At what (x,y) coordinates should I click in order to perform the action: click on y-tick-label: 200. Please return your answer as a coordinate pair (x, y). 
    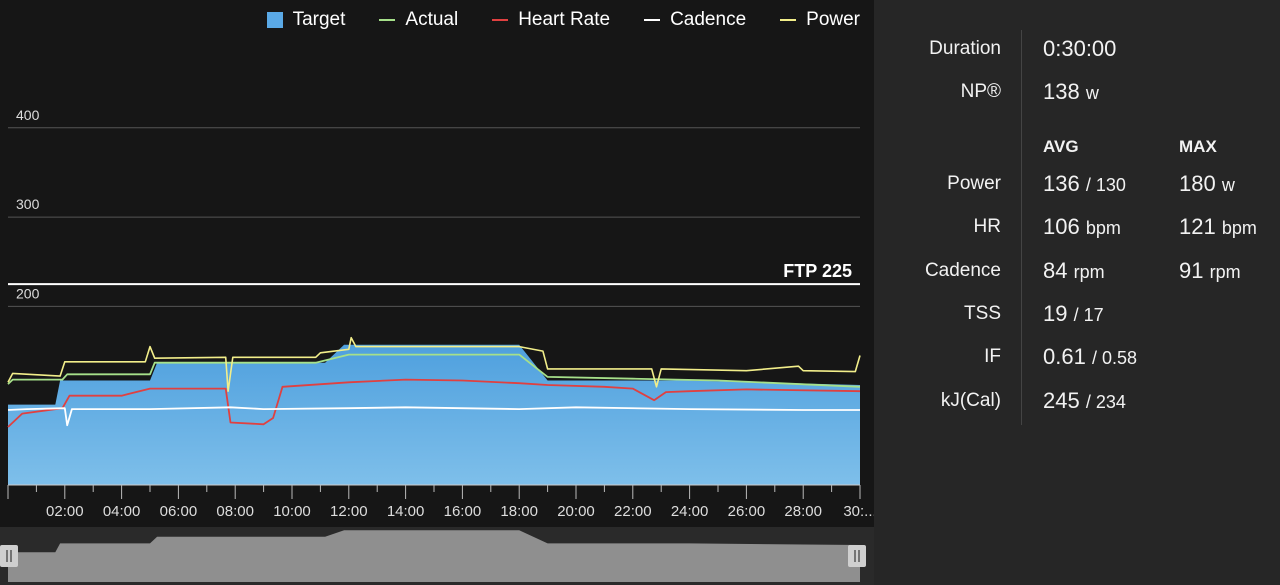
    Looking at the image, I should click on (28, 293).